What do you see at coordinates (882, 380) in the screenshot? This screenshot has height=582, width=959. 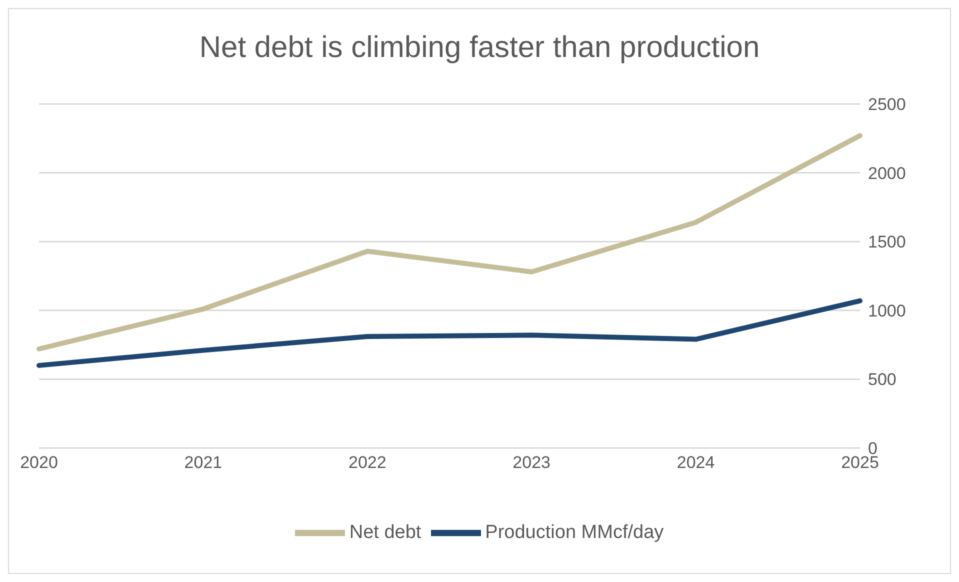 I see `y-tick-label: 500` at bounding box center [882, 380].